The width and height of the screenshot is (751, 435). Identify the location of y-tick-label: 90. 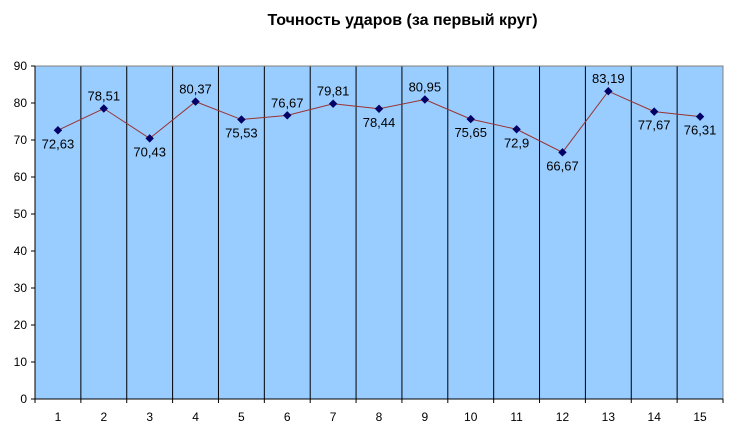
(21, 66).